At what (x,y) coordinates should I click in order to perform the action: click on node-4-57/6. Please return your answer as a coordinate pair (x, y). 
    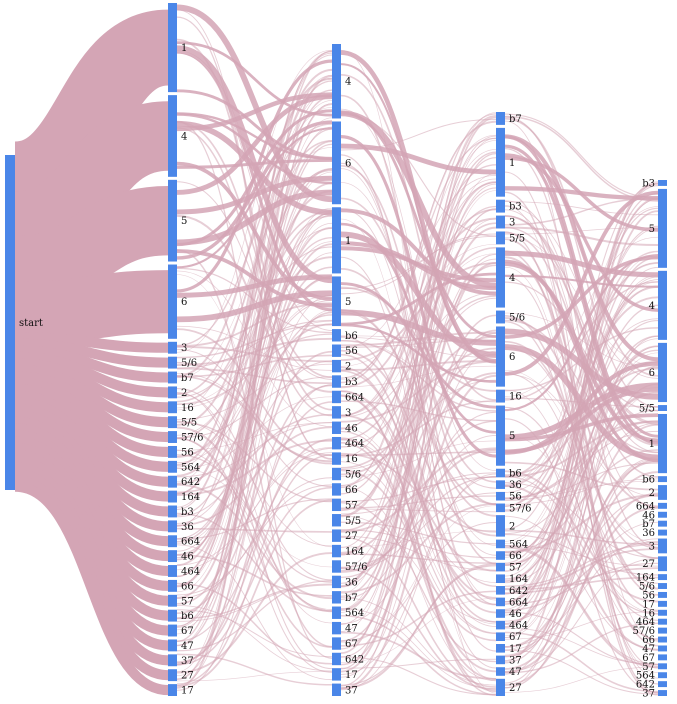
    Looking at the image, I should click on (662, 630).